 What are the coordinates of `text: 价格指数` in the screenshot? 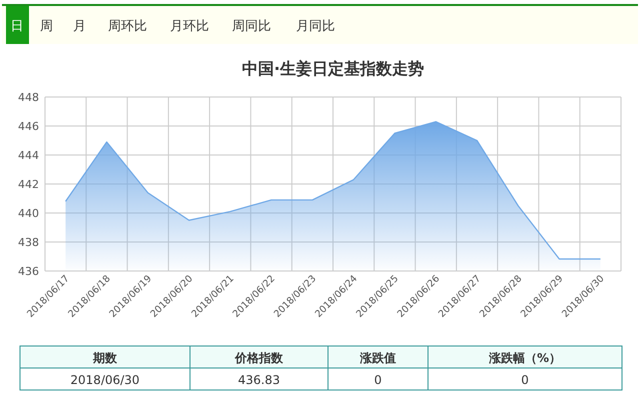 It's located at (259, 358).